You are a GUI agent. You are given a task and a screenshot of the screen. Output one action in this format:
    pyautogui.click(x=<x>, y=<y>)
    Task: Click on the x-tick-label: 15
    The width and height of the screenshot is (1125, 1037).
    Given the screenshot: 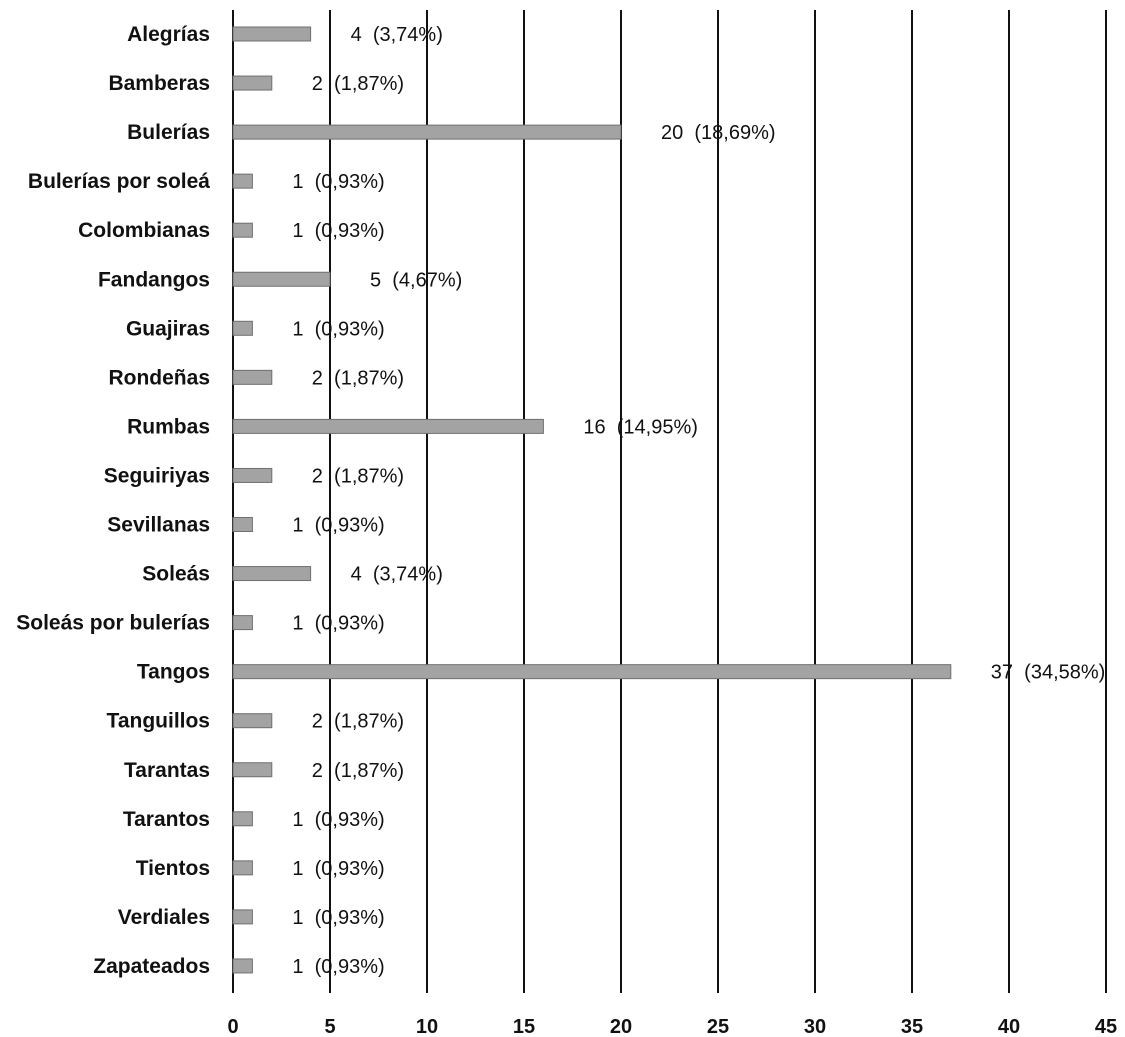 What is the action you would take?
    pyautogui.click(x=524, y=1026)
    